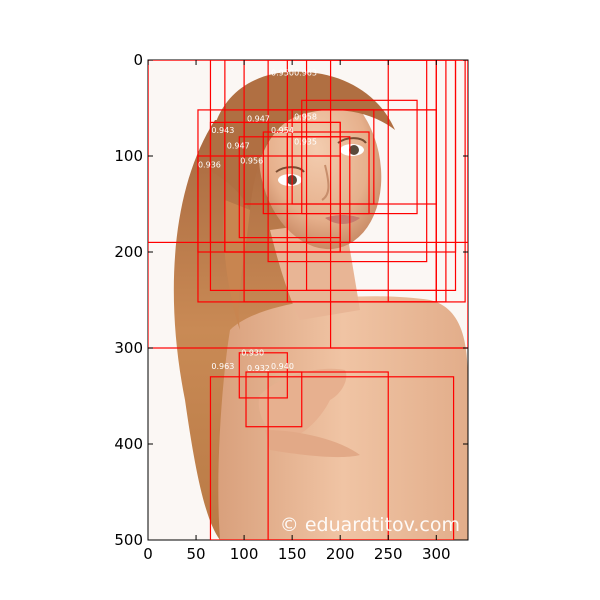 The height and width of the screenshot is (600, 600). I want to click on y-tick-label: 300, so click(128, 348).